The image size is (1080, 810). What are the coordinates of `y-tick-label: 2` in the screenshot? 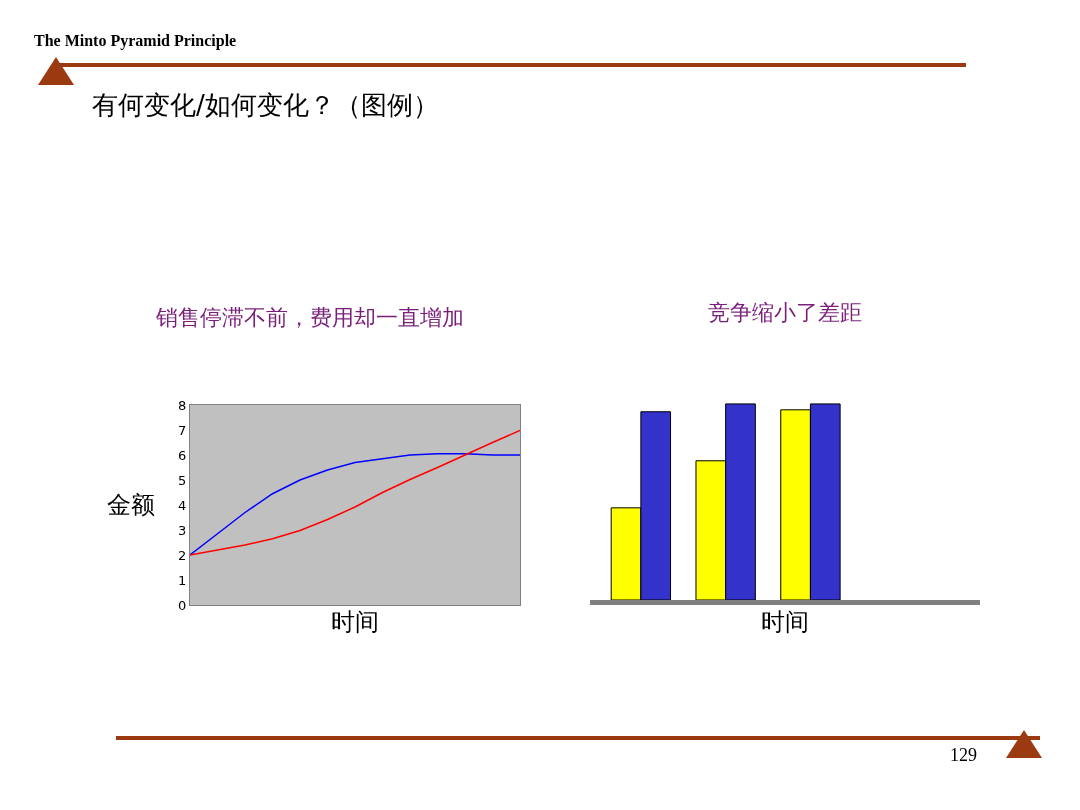 It's located at (182, 555).